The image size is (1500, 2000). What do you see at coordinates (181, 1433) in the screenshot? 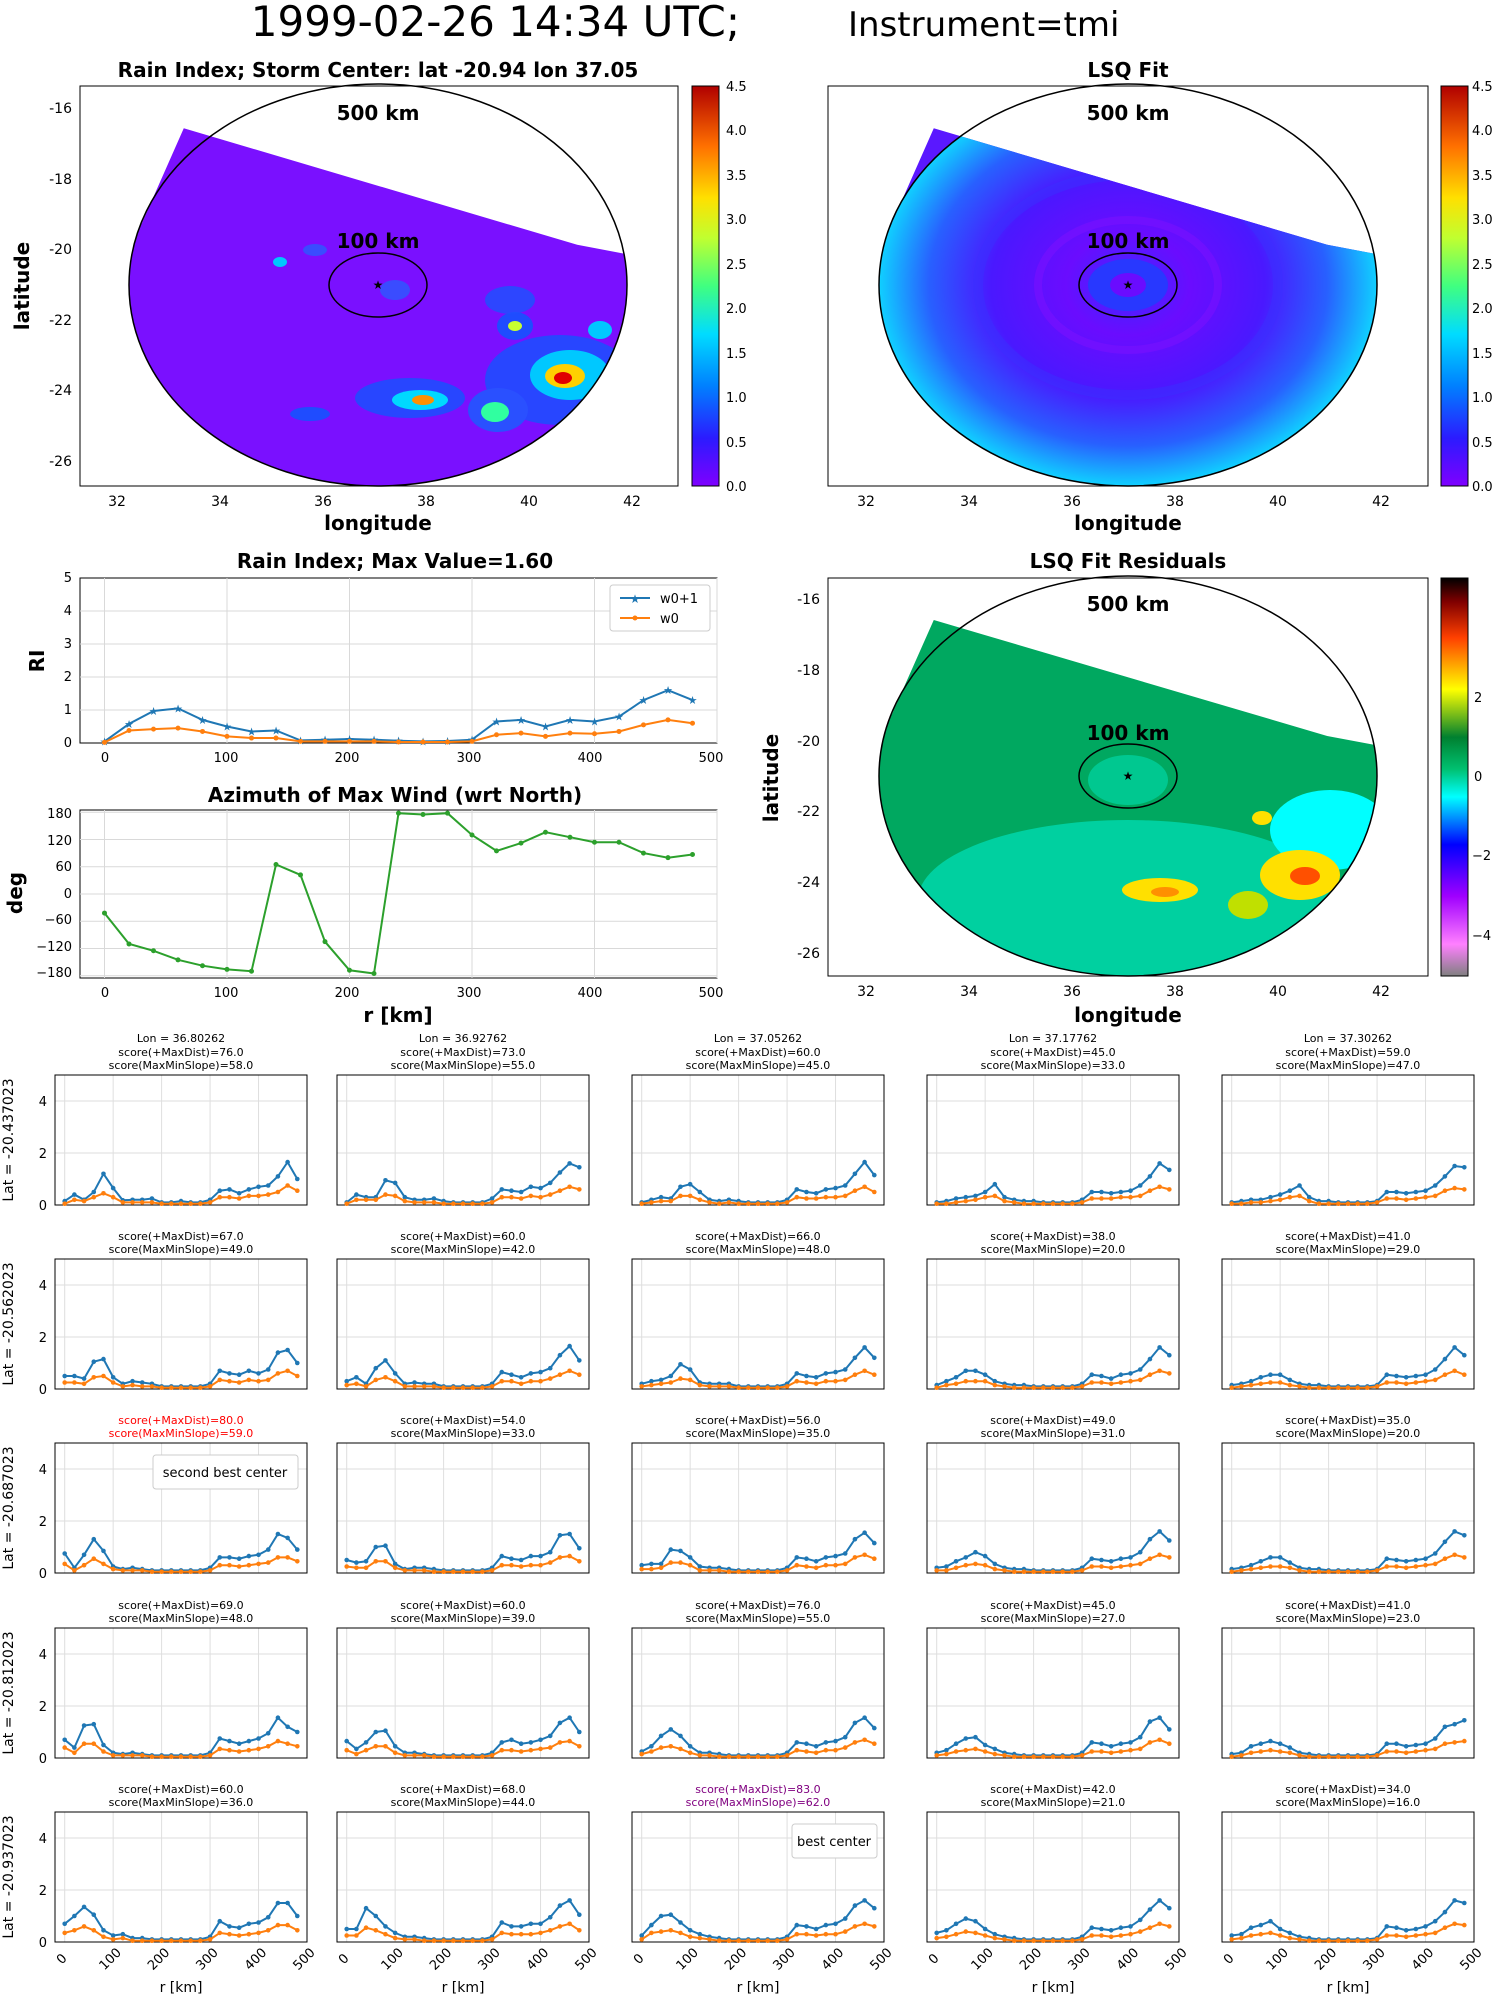
I see `score-maxminslope: score(MaxMinSlope)=59.0` at bounding box center [181, 1433].